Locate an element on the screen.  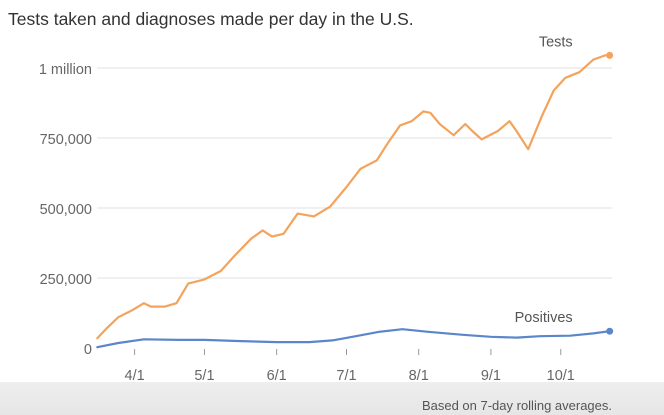
x-tick-label: 9/1 is located at coordinates (491, 376).